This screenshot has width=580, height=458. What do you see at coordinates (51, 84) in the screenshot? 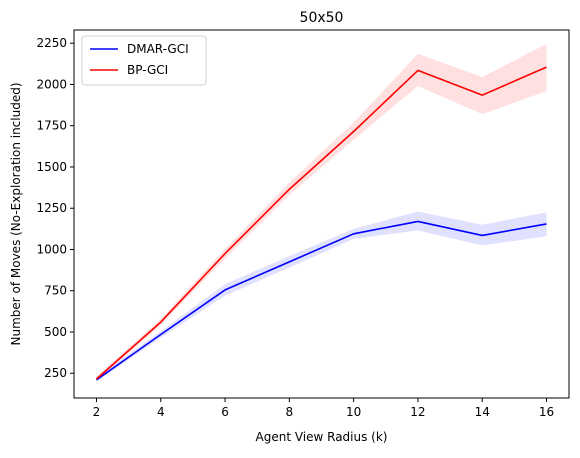
I see `y-tick-label: 2000` at bounding box center [51, 84].